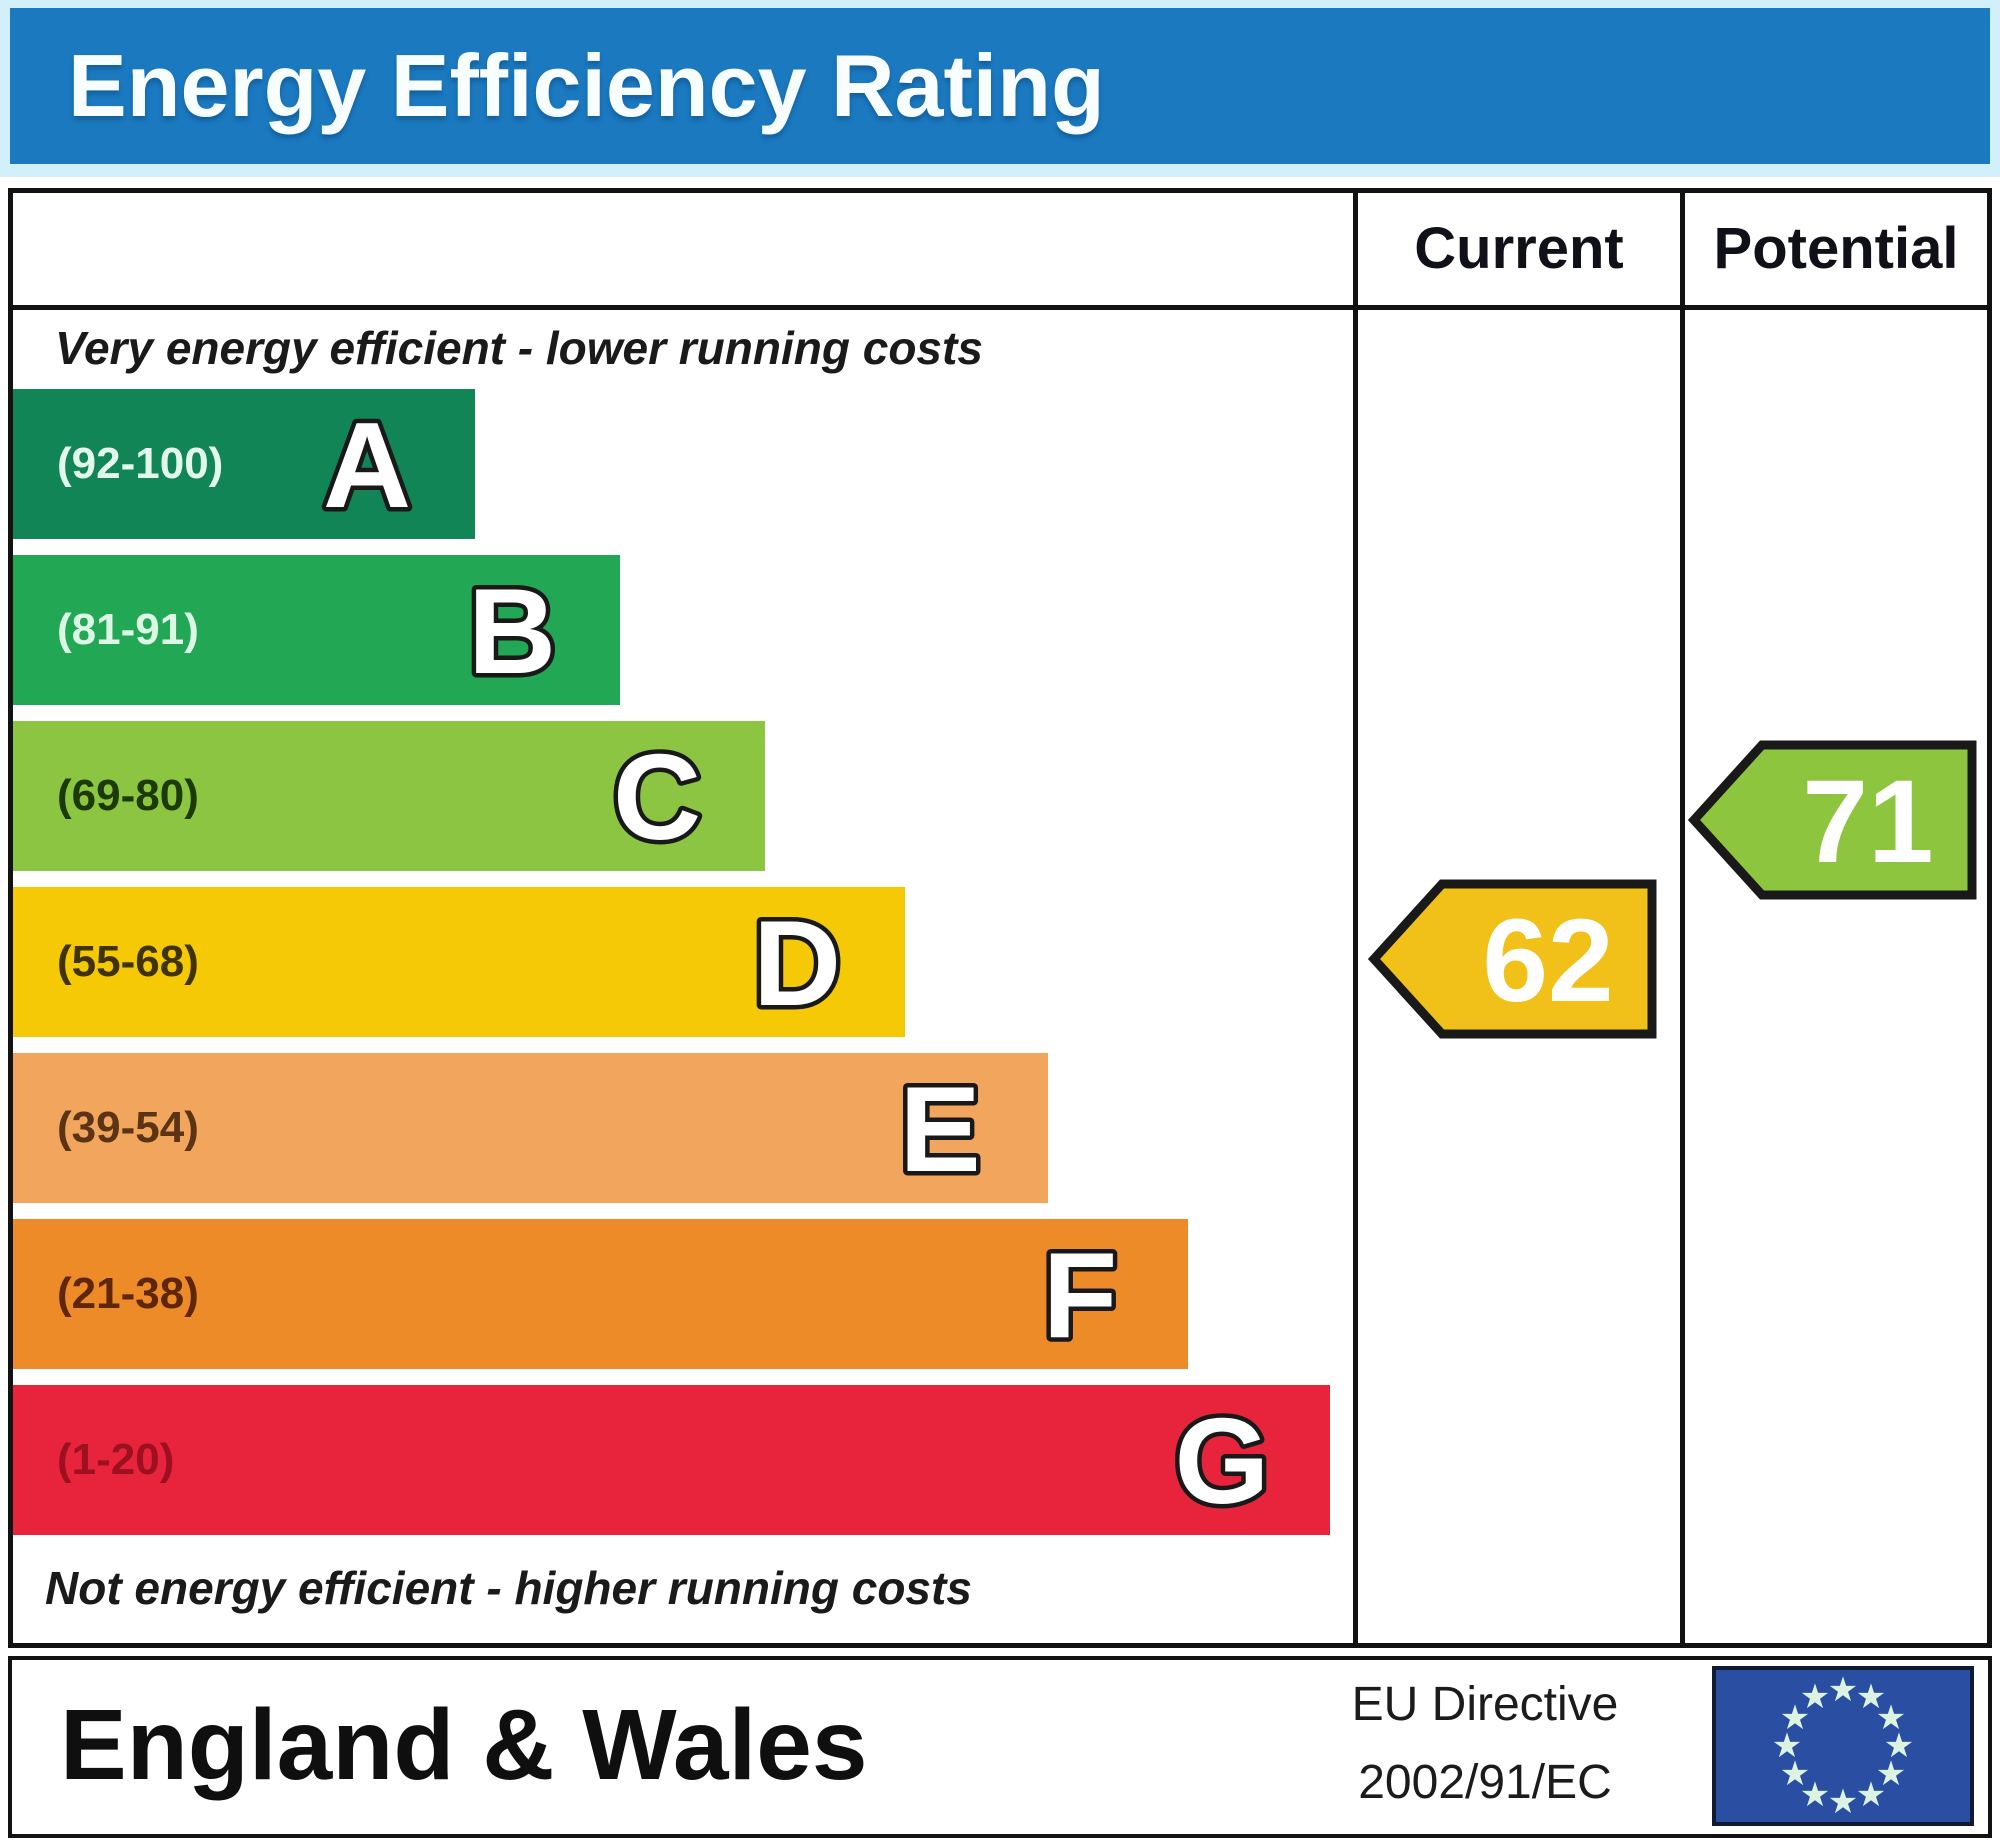  I want to click on column-divider-current, so click(1355, 918).